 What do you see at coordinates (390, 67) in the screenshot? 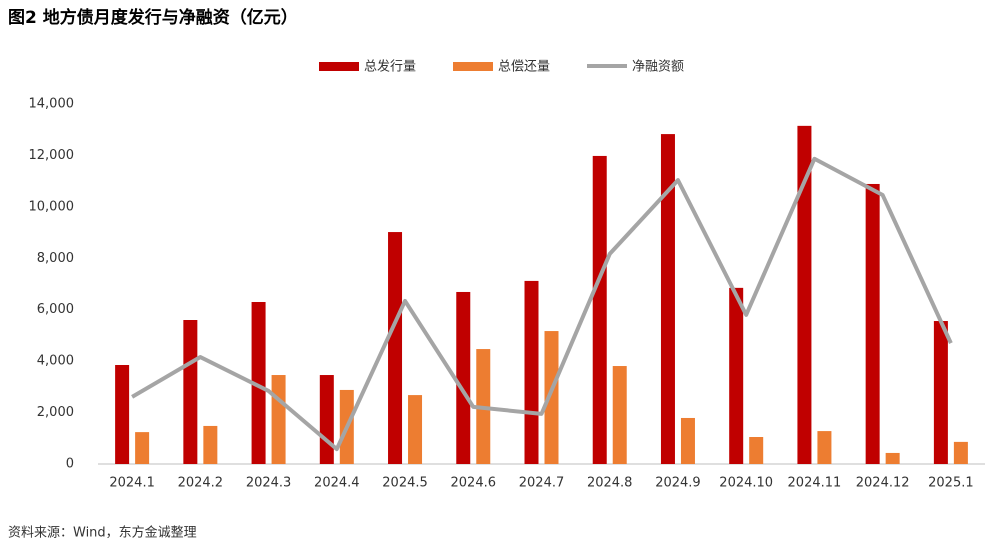
I see `legend-label: 总发行量` at bounding box center [390, 67].